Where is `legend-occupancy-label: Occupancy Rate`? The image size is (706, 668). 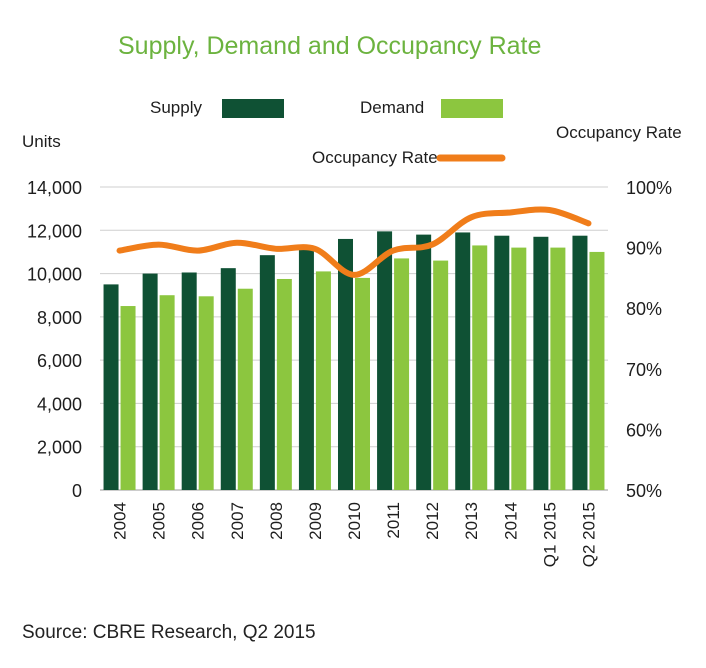 legend-occupancy-label: Occupancy Rate is located at coordinates (375, 157).